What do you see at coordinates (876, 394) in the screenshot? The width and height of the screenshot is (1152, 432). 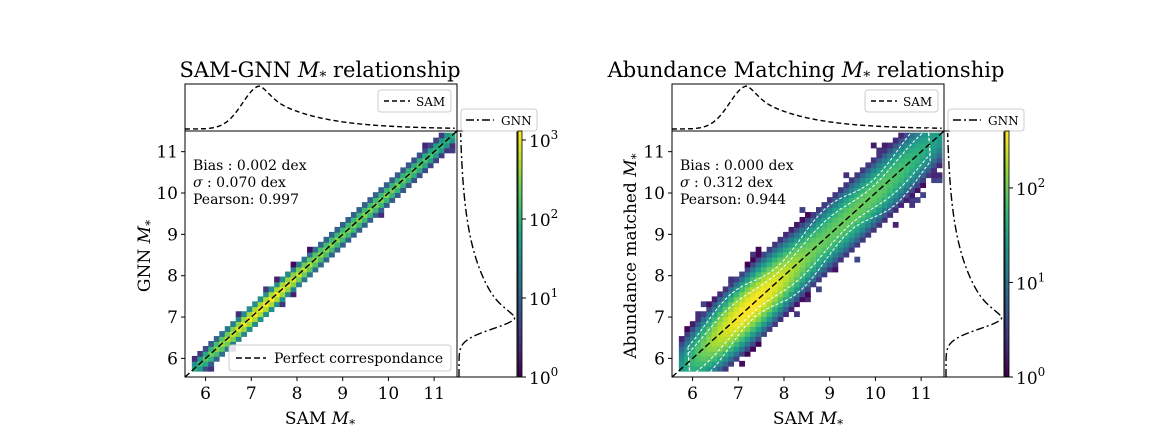 I see `x-tick-label: 10` at bounding box center [876, 394].